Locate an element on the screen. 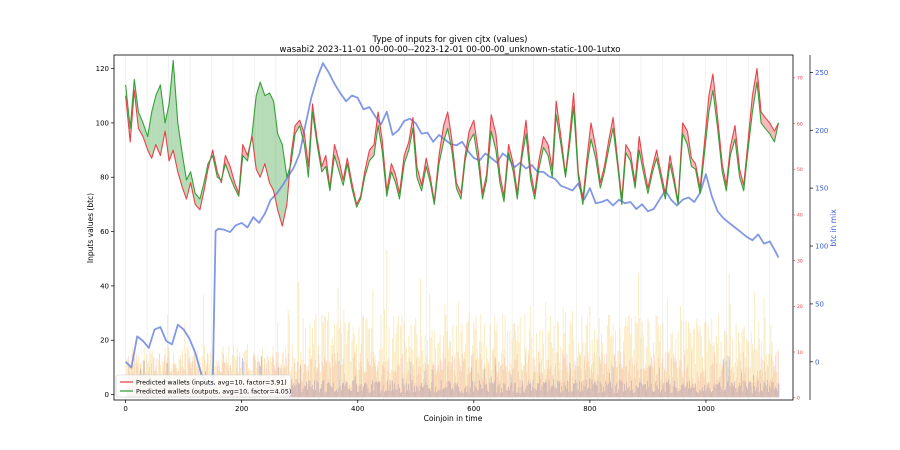  y-left-tick-label: 60 is located at coordinates (104, 232).